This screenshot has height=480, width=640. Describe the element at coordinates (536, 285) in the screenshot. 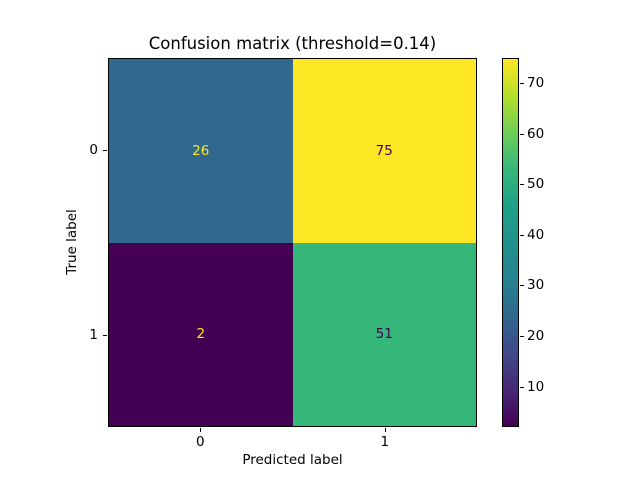

I see `colorbar-tick-label: 30` at that location.